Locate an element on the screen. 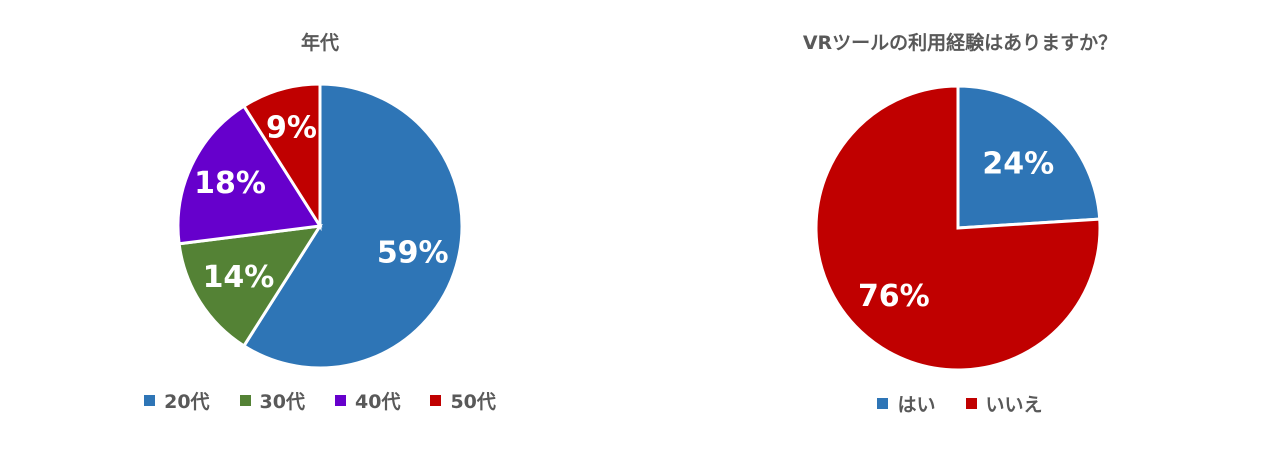 This screenshot has width=1280, height=457. pie-plot-area: 59% 14% 18%9% is located at coordinates (320, 226).